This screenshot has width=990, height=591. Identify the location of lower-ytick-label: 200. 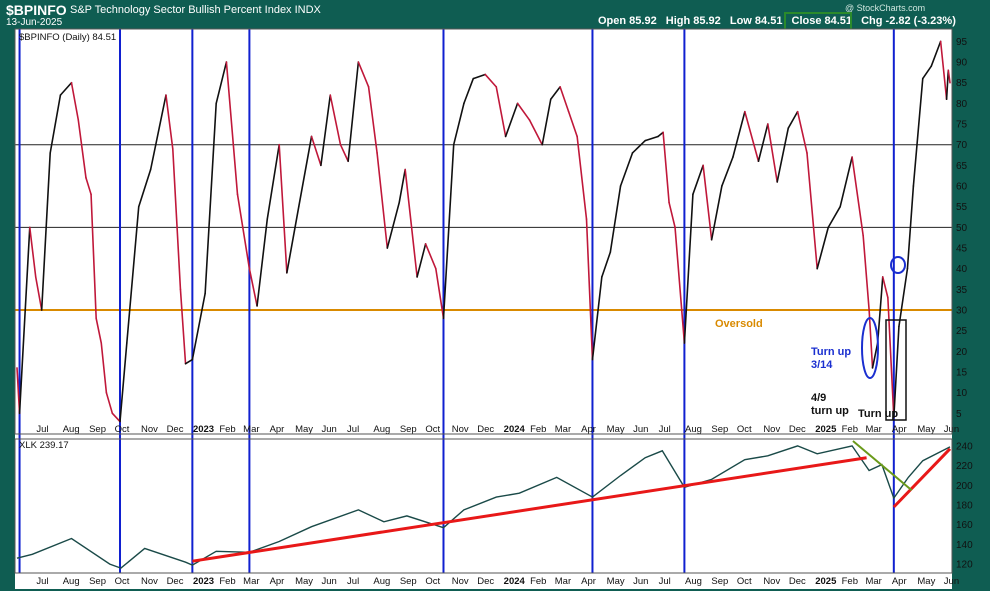
(964, 486).